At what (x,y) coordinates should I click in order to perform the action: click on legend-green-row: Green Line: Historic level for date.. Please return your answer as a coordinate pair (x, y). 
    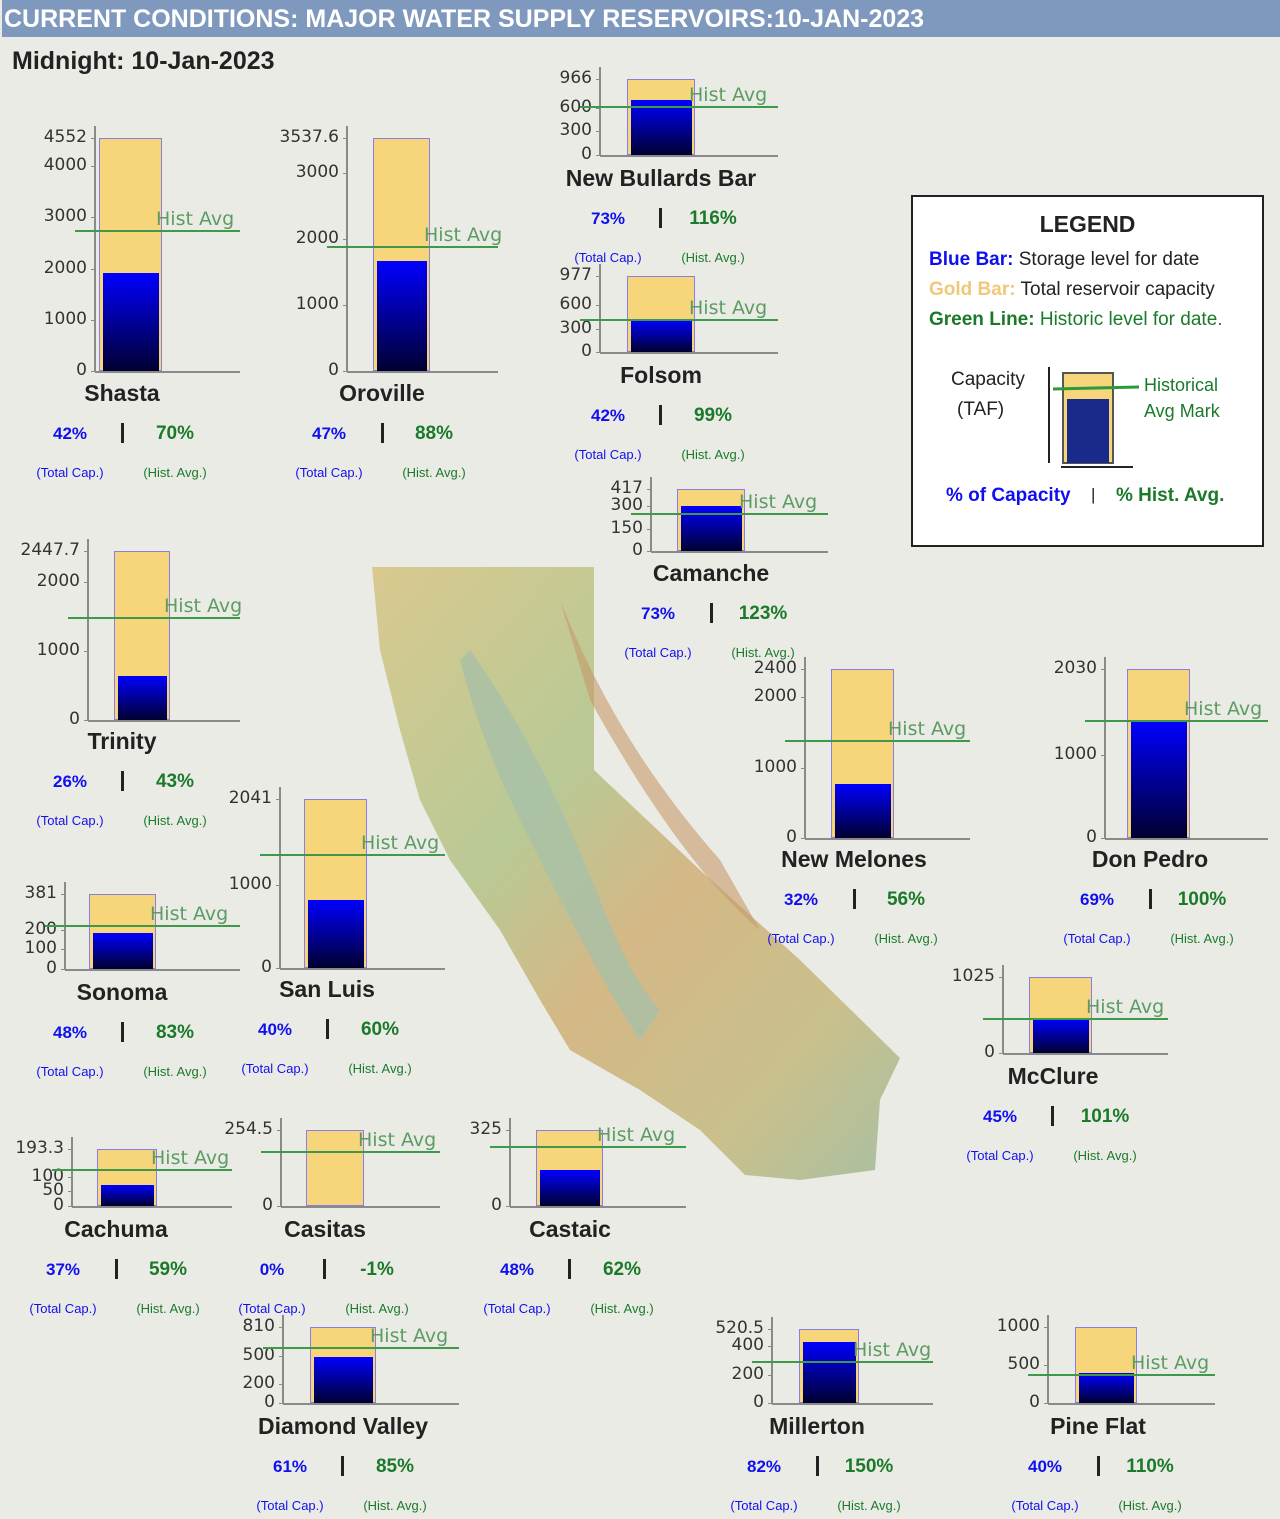
    Looking at the image, I should click on (1076, 320).